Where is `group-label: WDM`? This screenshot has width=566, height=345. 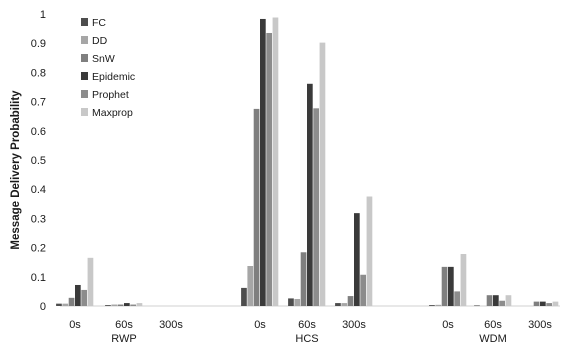 group-label: WDM is located at coordinates (493, 339).